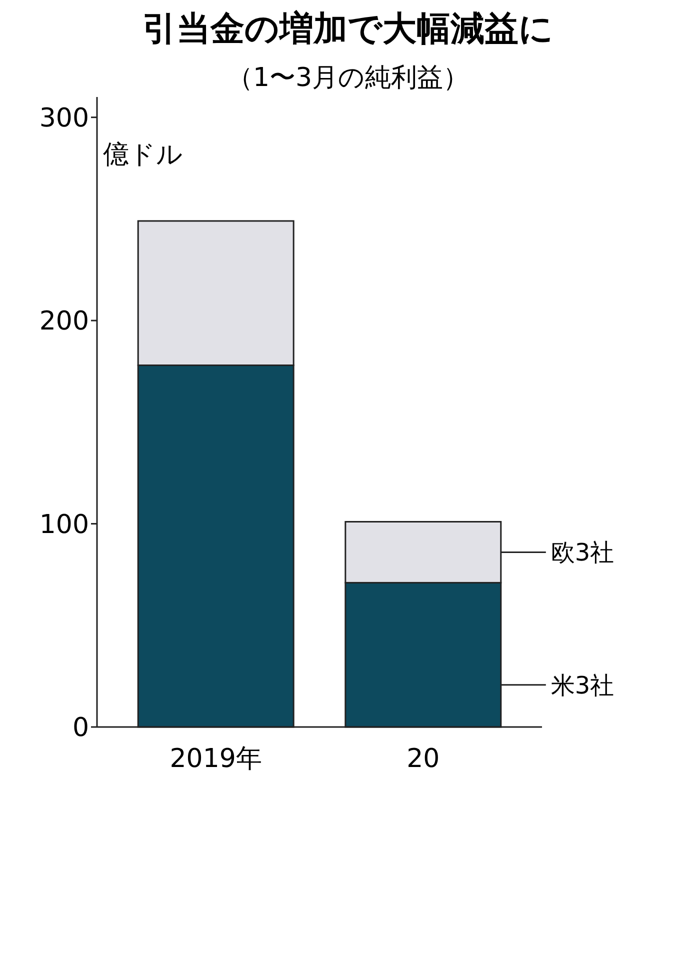 Image resolution: width=696 pixels, height=966 pixels. Describe the element at coordinates (80, 728) in the screenshot. I see `y-tick-label: 0` at that location.